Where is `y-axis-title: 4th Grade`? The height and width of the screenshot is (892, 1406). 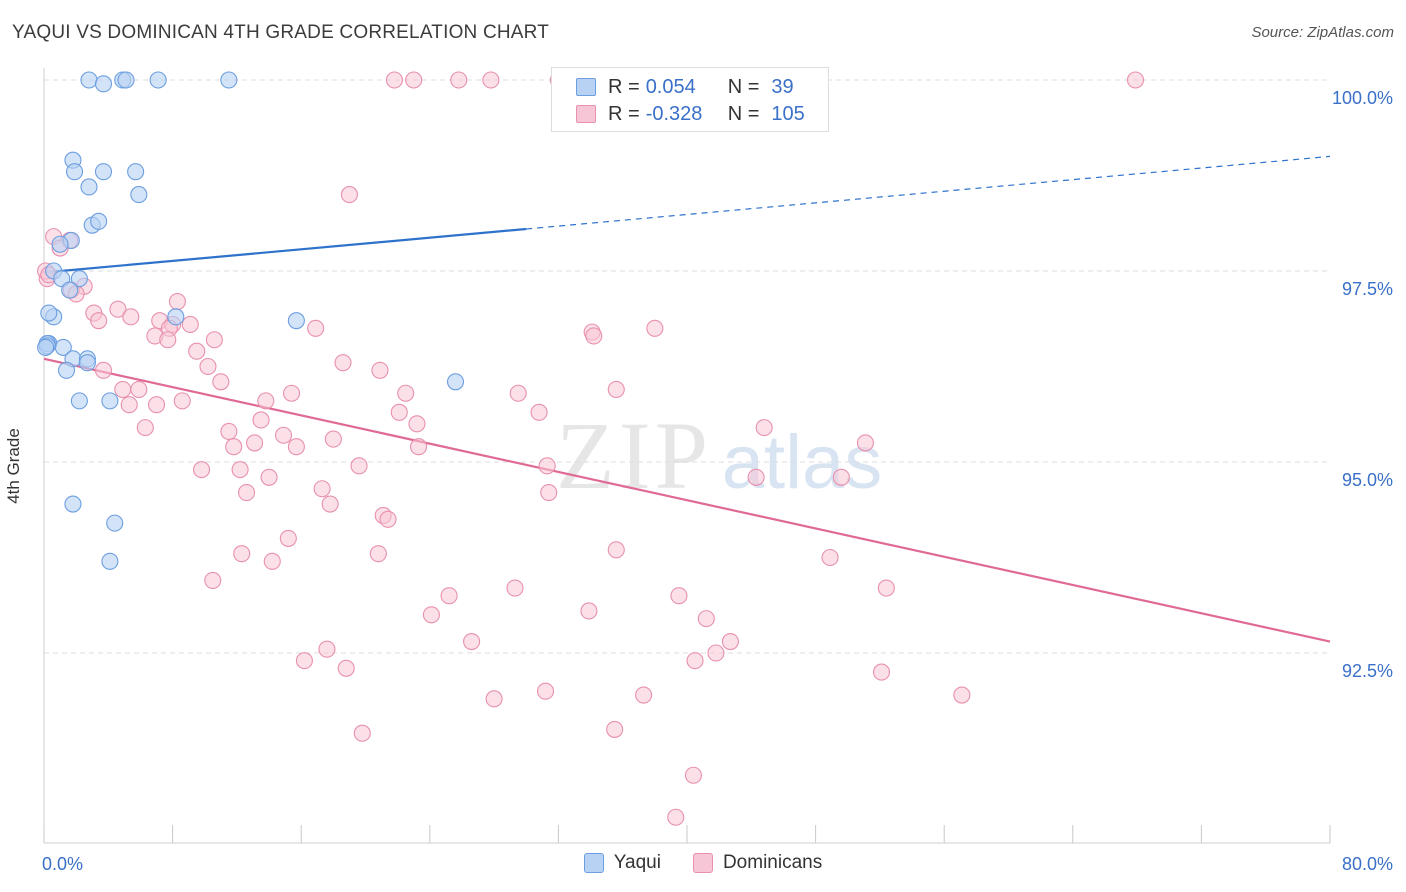
y-axis-title: 4th Grade is located at coordinates (13, 466).